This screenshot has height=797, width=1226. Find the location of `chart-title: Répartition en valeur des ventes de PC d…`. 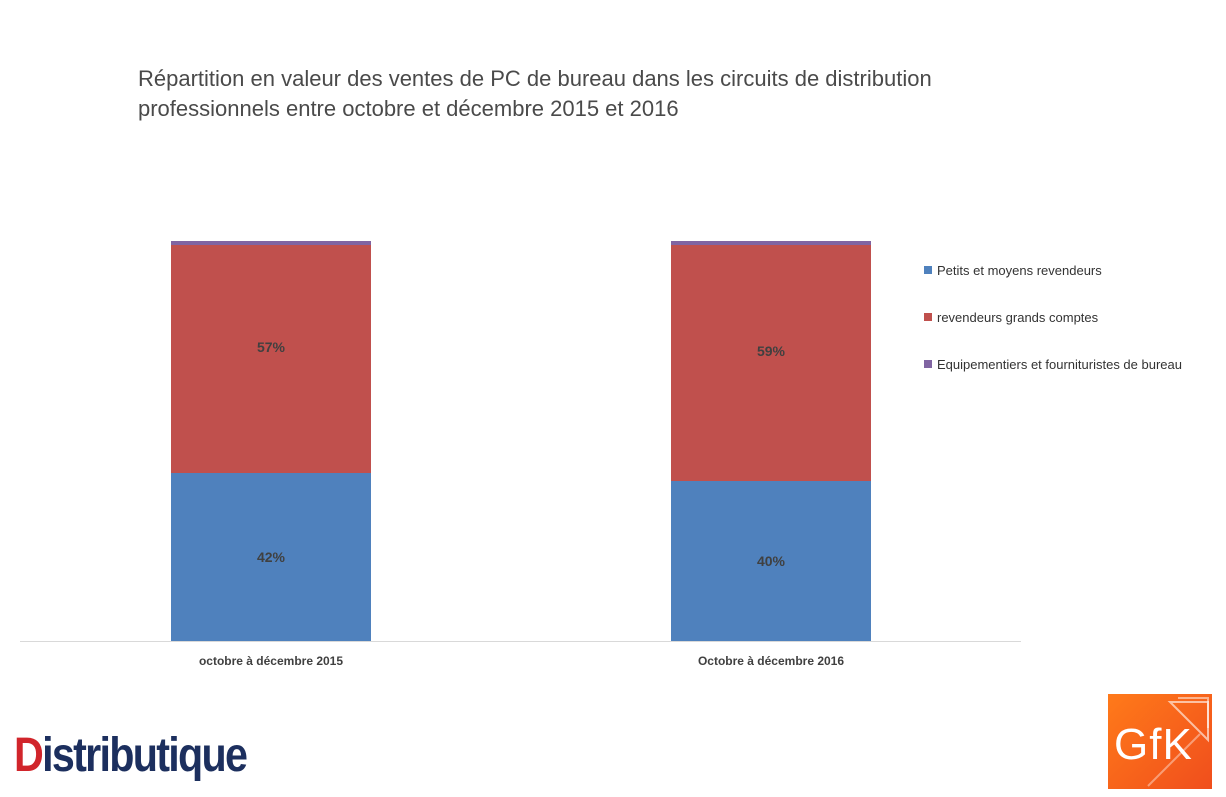

chart-title: Répartition en valeur des ventes de PC d… is located at coordinates (535, 93).